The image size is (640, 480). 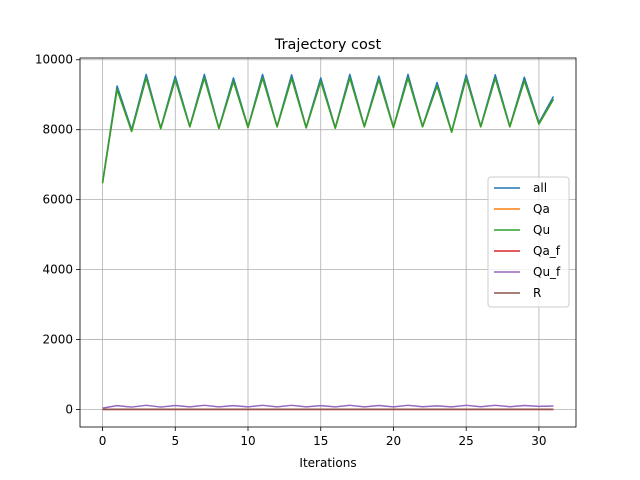 What do you see at coordinates (57, 130) in the screenshot?
I see `y-tick-label: 8000` at bounding box center [57, 130].